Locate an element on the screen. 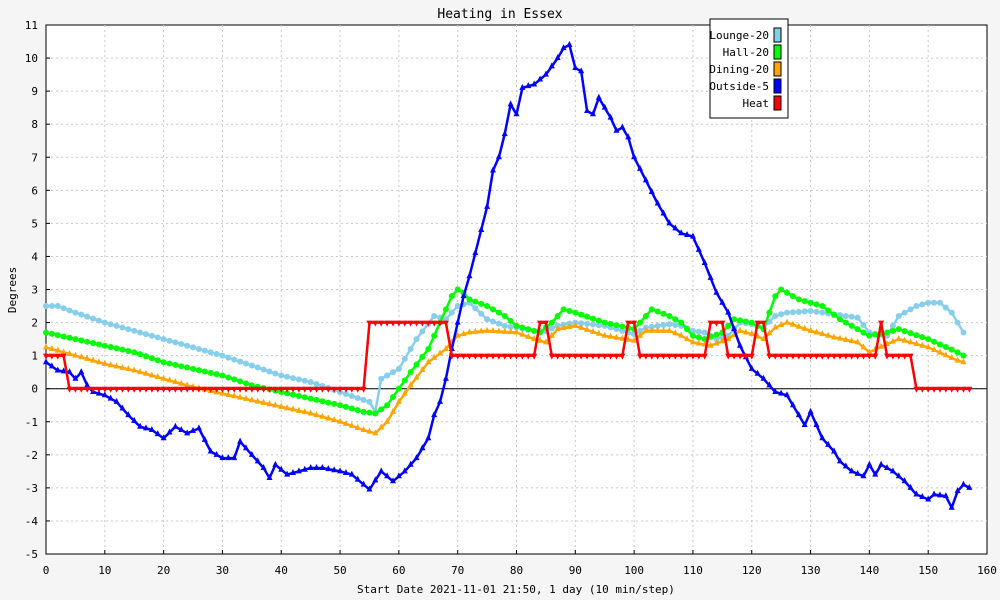  legend-label: Heat is located at coordinates (756, 103).